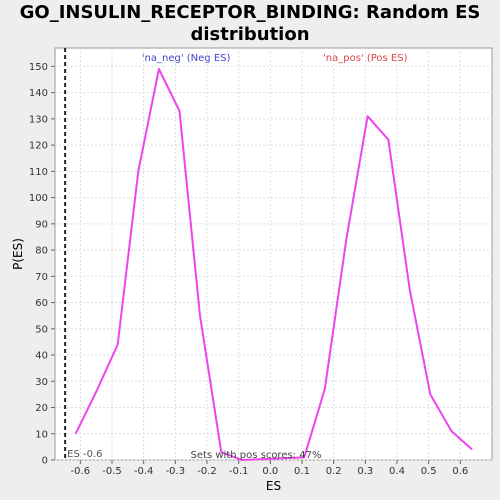 This screenshot has width=500, height=500. What do you see at coordinates (81, 471) in the screenshot?
I see `x-tick-label: -0.6` at bounding box center [81, 471].